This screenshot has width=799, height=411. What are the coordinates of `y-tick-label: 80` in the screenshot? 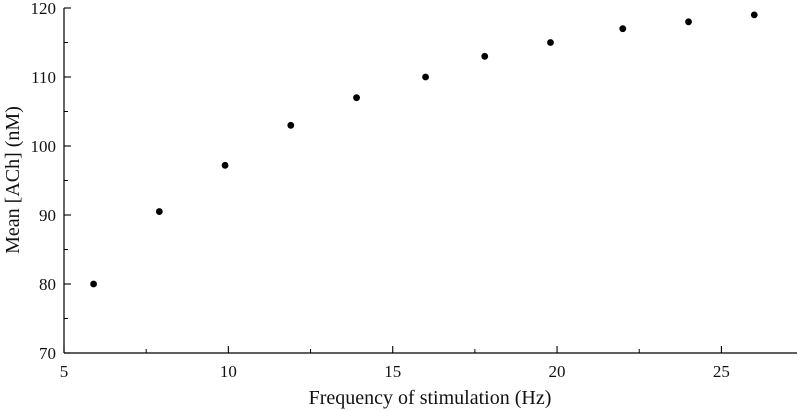 It's located at (47, 284).